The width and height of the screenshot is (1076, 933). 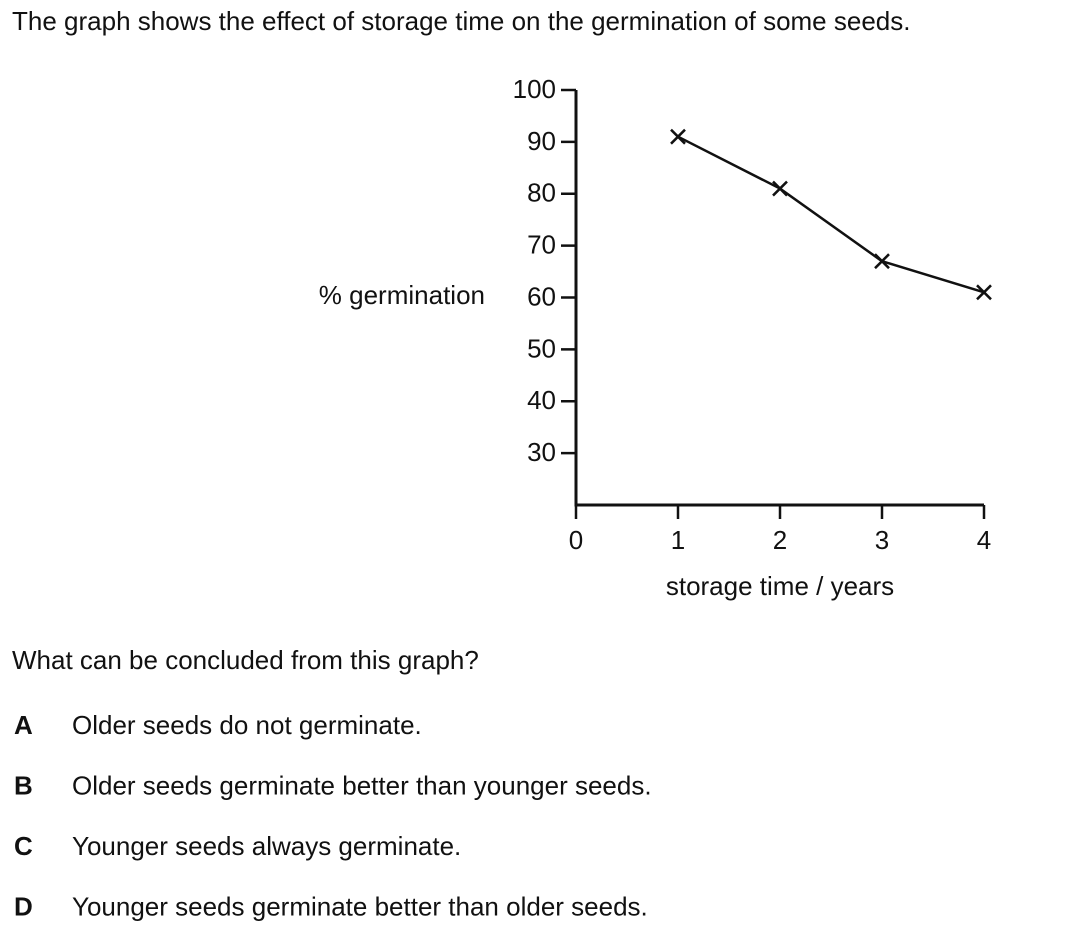 What do you see at coordinates (780, 540) in the screenshot?
I see `x-tick-label: 2` at bounding box center [780, 540].